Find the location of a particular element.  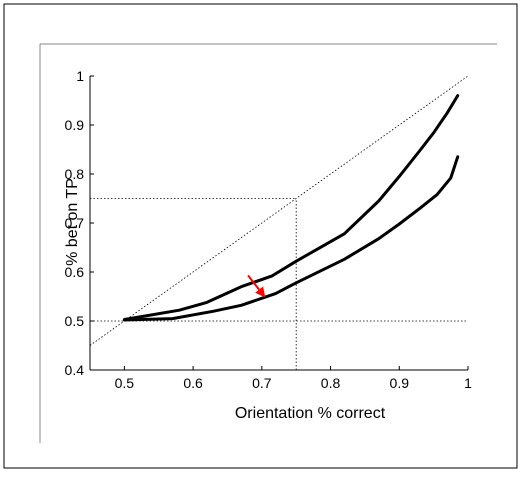

y-tick-label: 0.8 is located at coordinates (75, 174).